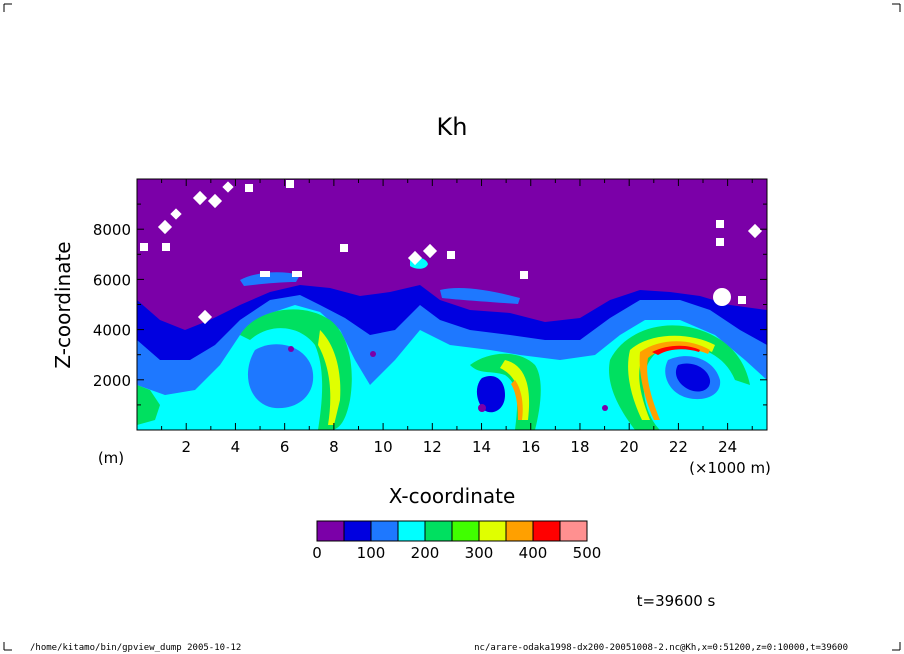 The height and width of the screenshot is (654, 904). What do you see at coordinates (452, 496) in the screenshot?
I see `x-axis-label: X-coordinate` at bounding box center [452, 496].